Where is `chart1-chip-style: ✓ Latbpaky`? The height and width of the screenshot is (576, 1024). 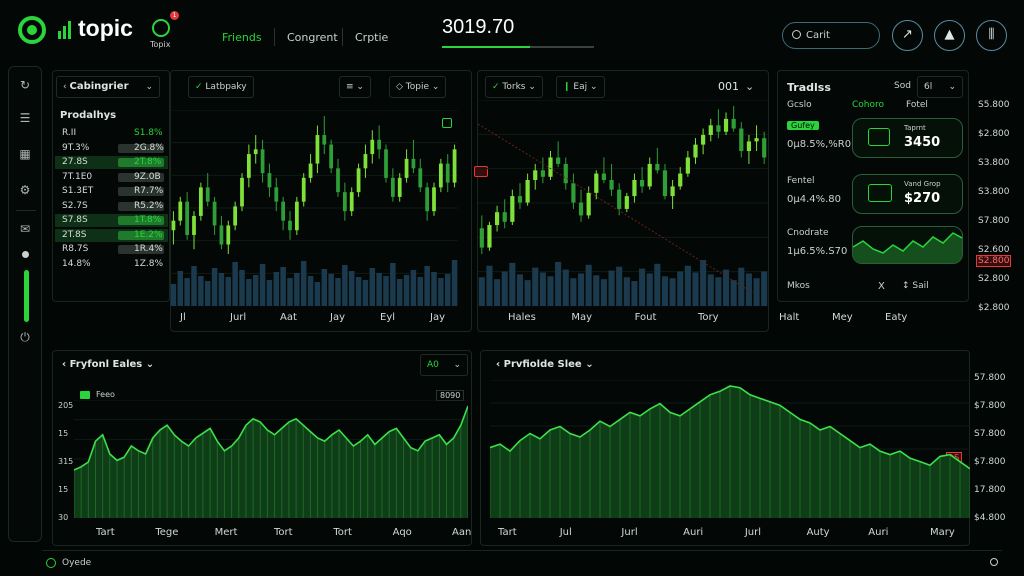
chart1-chip-style: ✓ Latbpaky is located at coordinates (221, 87).